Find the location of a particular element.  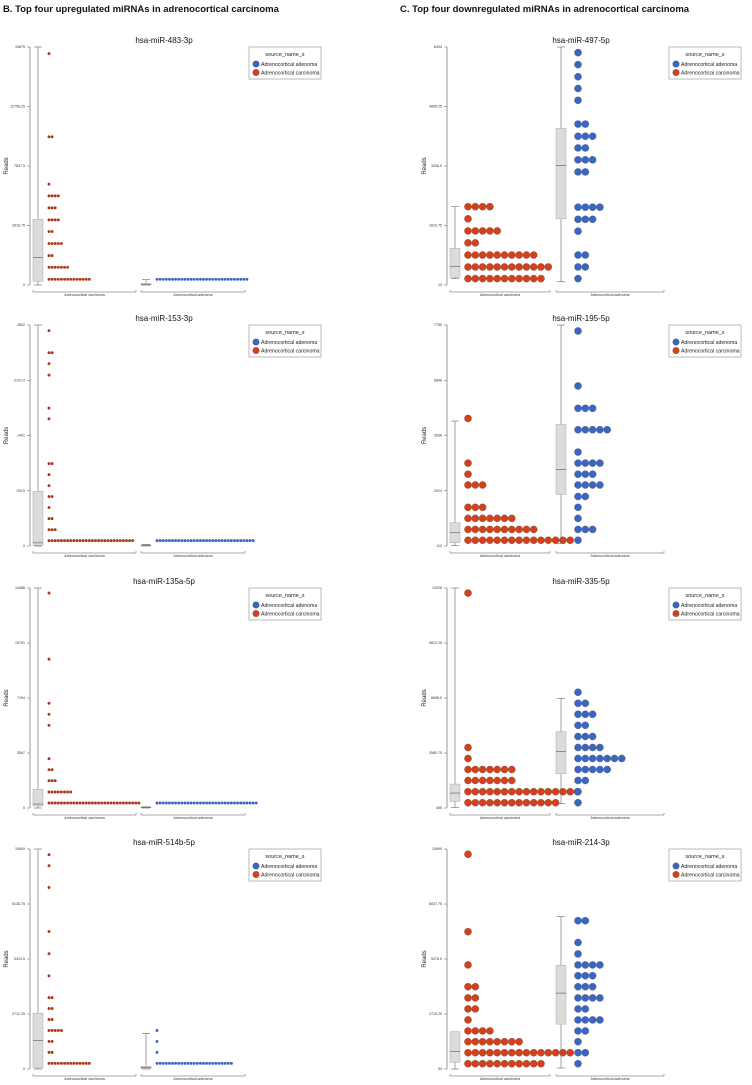

y-tick-label: 7760 is located at coordinates (438, 325).